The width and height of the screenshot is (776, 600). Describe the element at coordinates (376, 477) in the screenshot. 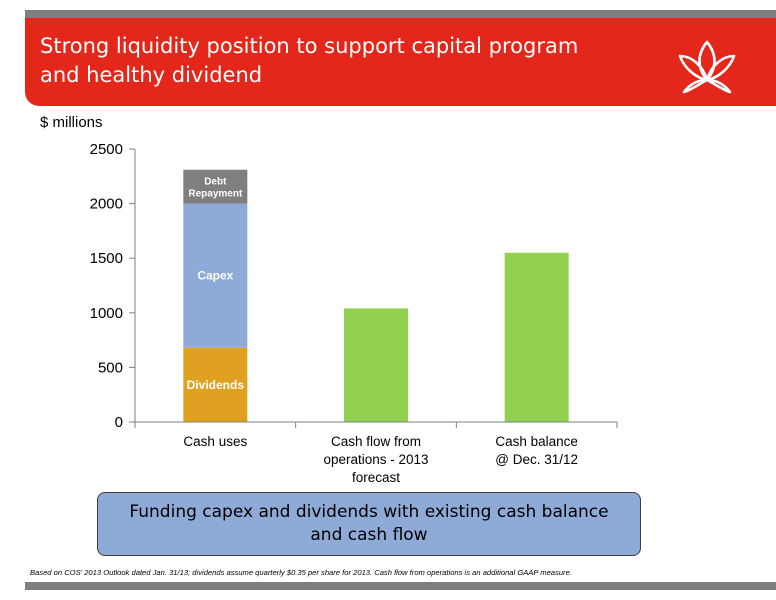

I see `x-category-label: forecast` at that location.